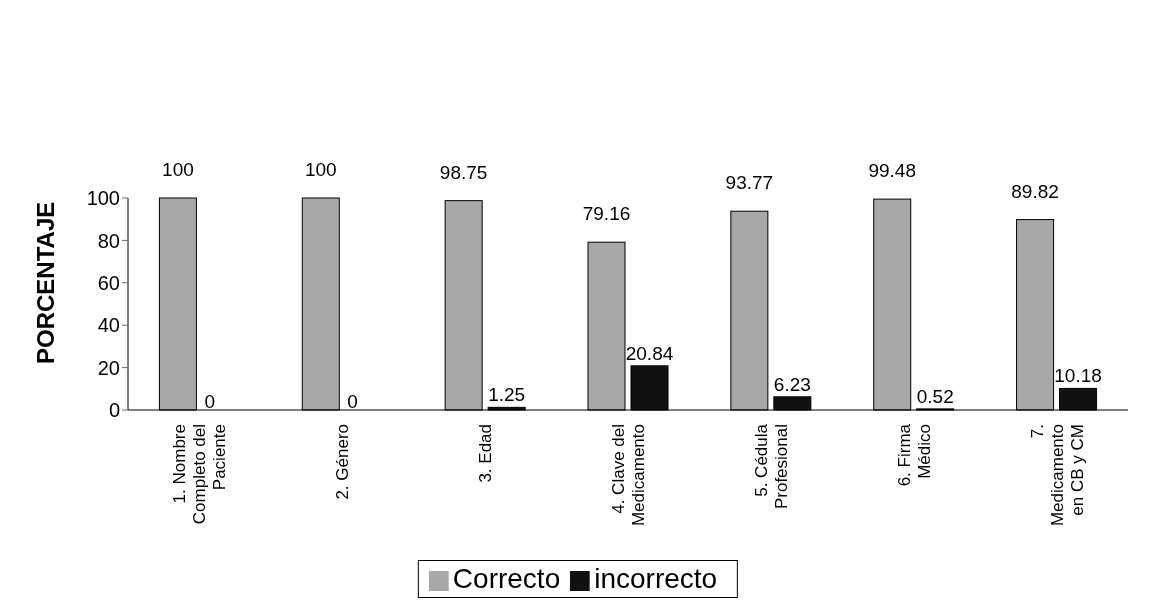 The image size is (1160, 615). What do you see at coordinates (892, 171) in the screenshot?
I see `data-label: 99.48` at bounding box center [892, 171].